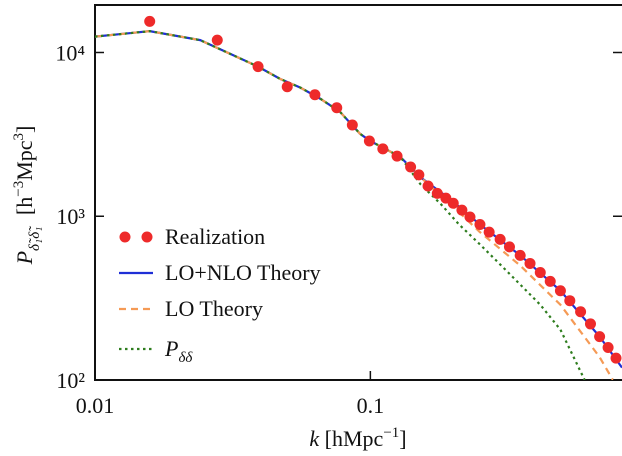  Describe the element at coordinates (70, 380) in the screenshot. I see `y-tick-label: 10²` at that location.